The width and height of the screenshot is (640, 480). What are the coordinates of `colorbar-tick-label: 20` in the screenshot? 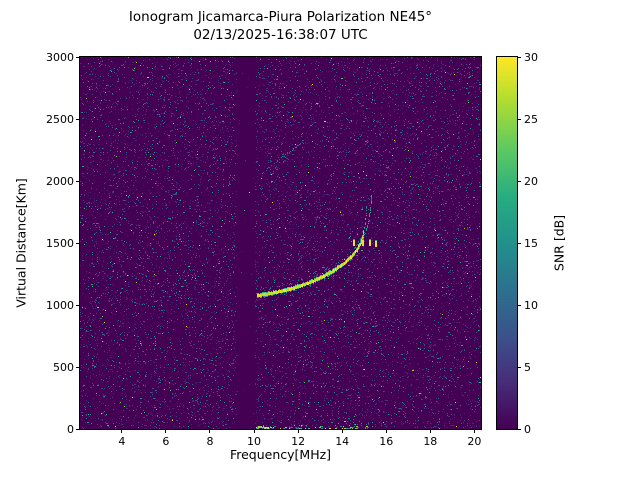 It's located at (531, 181).